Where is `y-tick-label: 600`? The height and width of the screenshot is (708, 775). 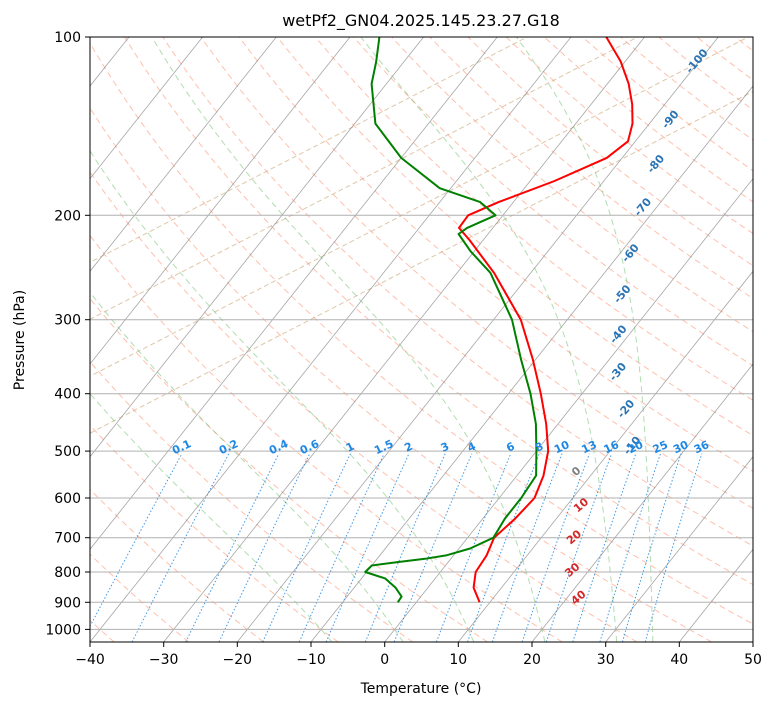 y-tick-label: 600 is located at coordinates (67, 499).